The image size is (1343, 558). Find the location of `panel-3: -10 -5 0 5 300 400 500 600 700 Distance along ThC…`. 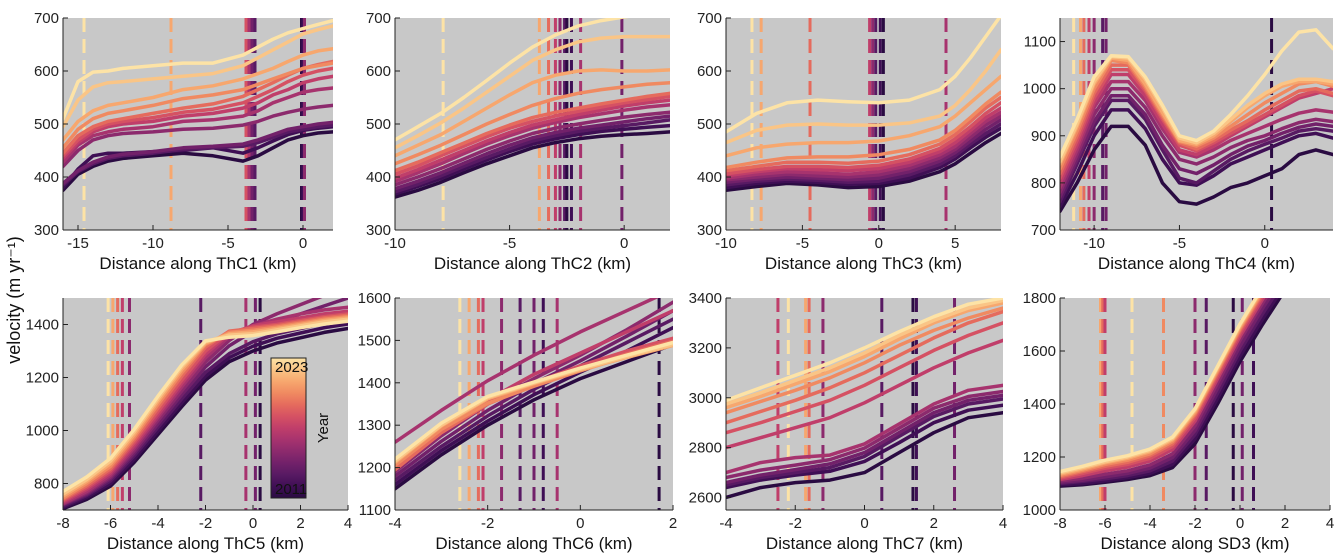

panel-3: -10 -5 0 5 300 400 500 600 700 Distance along ThC… is located at coordinates (849, 141).